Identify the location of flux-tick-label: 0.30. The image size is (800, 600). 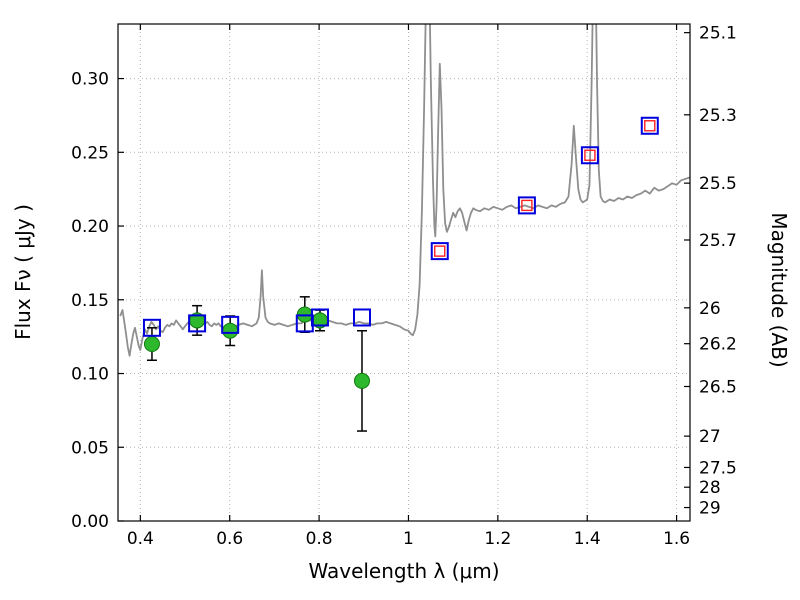
(90, 80).